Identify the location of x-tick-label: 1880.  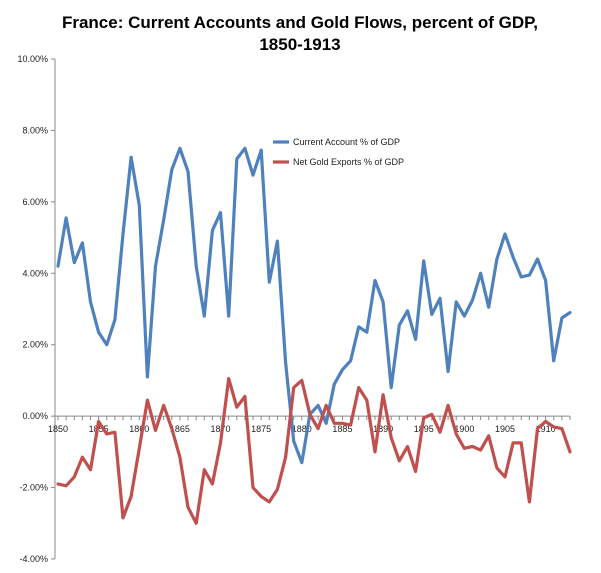
(302, 429).